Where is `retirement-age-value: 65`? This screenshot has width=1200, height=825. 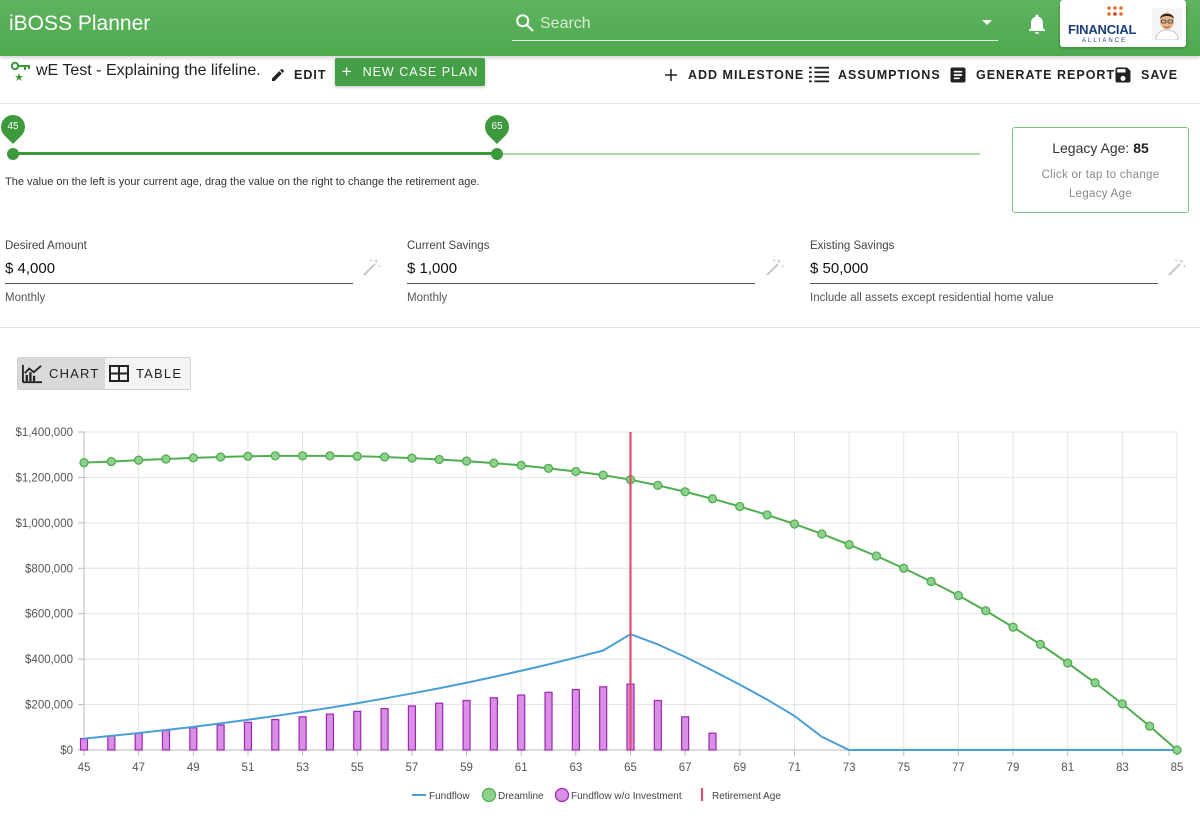 retirement-age-value: 65 is located at coordinates (497, 126).